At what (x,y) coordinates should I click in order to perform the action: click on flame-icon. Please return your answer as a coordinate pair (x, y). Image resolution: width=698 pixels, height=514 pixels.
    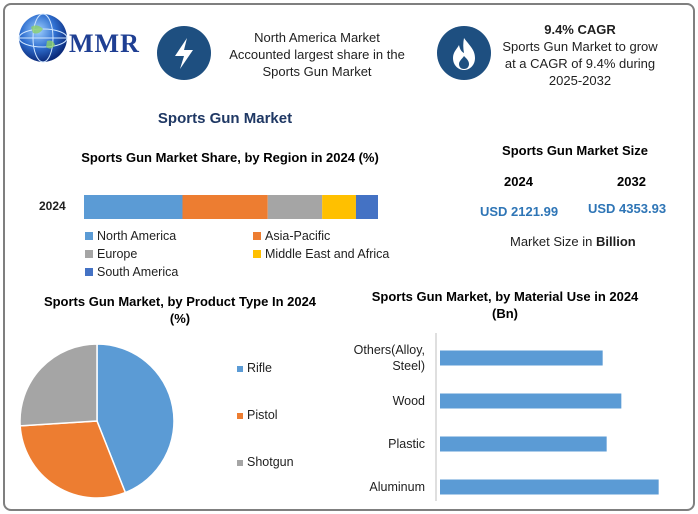
    Looking at the image, I should click on (464, 54).